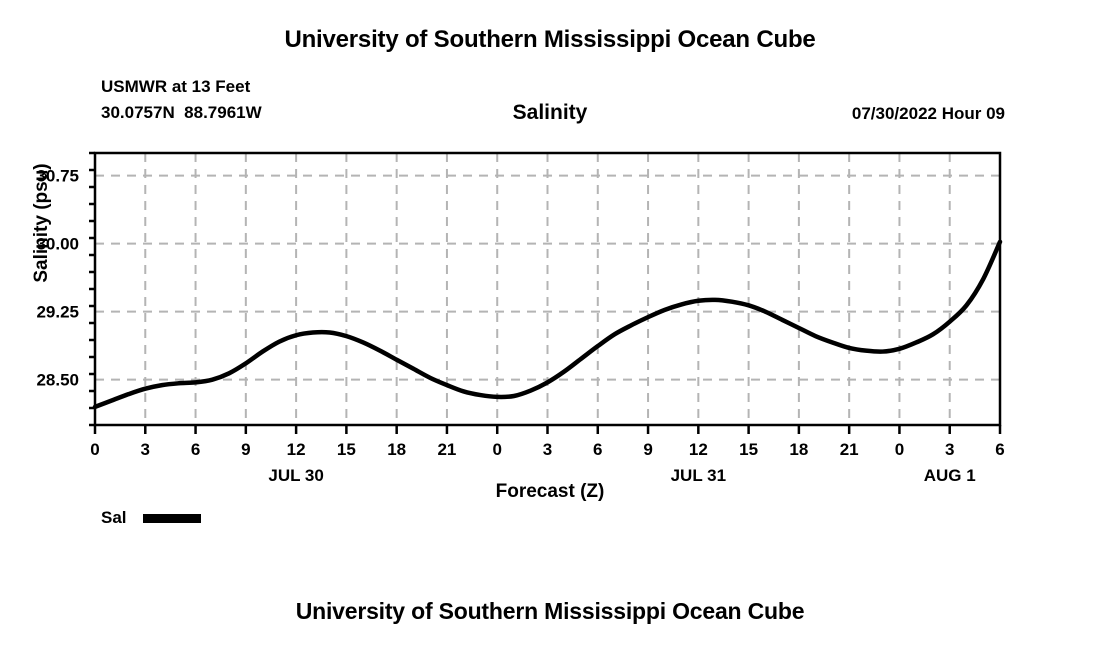 Image resolution: width=1100 pixels, height=650 pixels. What do you see at coordinates (57, 278) in the screenshot?
I see `y-axis-tick-labels: 28.50 29.25 30.00 30.75` at bounding box center [57, 278].